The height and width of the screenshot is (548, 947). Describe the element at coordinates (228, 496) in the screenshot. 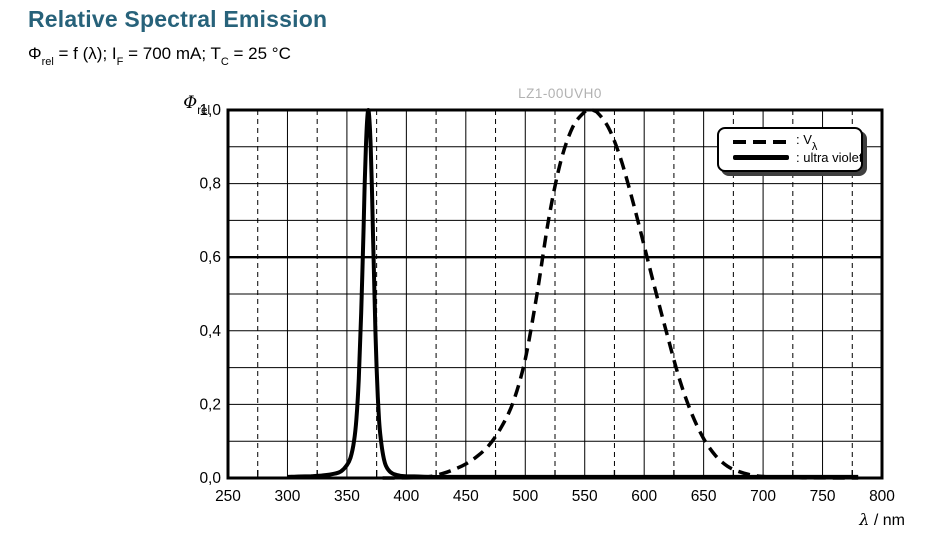

I see `x-tick-label: 250` at that location.